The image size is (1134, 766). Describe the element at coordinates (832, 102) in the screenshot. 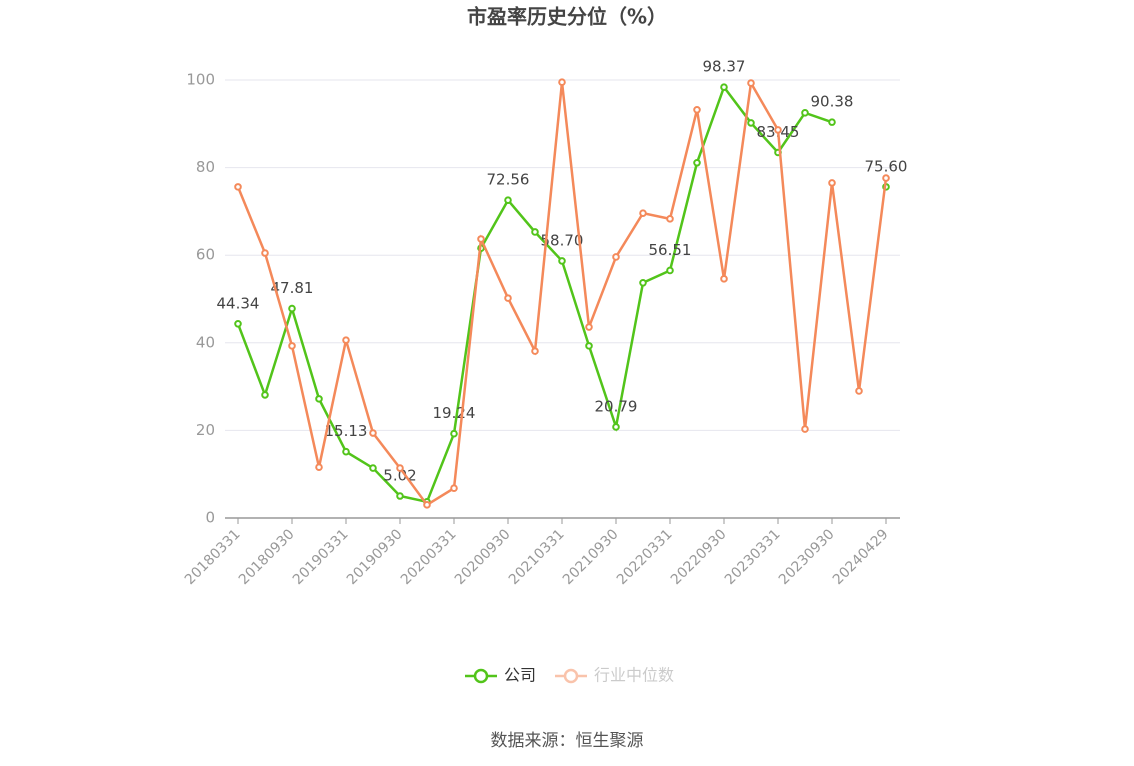

I see `data-label: 90.38` at that location.